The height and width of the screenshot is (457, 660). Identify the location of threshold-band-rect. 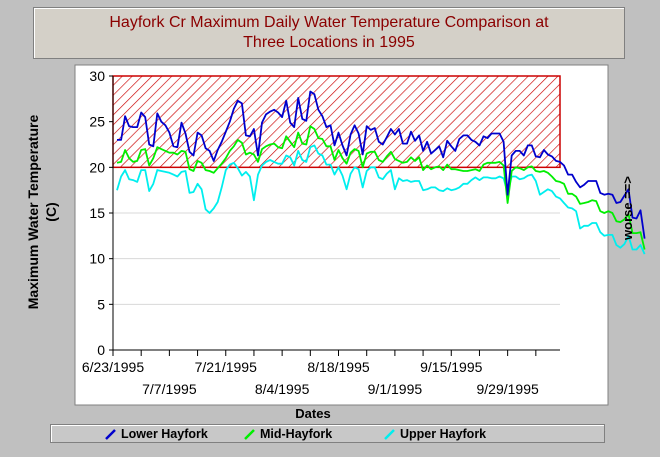
(336, 122).